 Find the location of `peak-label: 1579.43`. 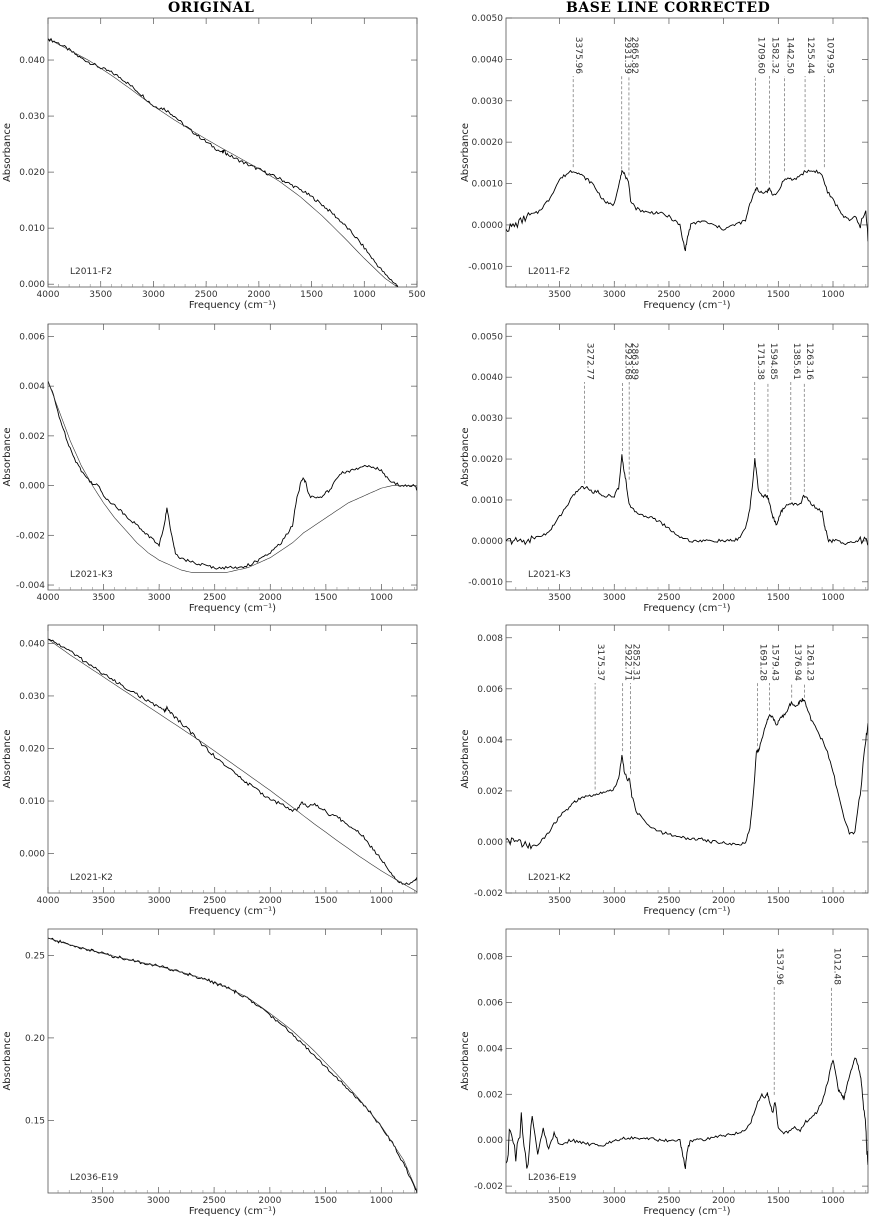

peak-label: 1579.43 is located at coordinates (775, 662).